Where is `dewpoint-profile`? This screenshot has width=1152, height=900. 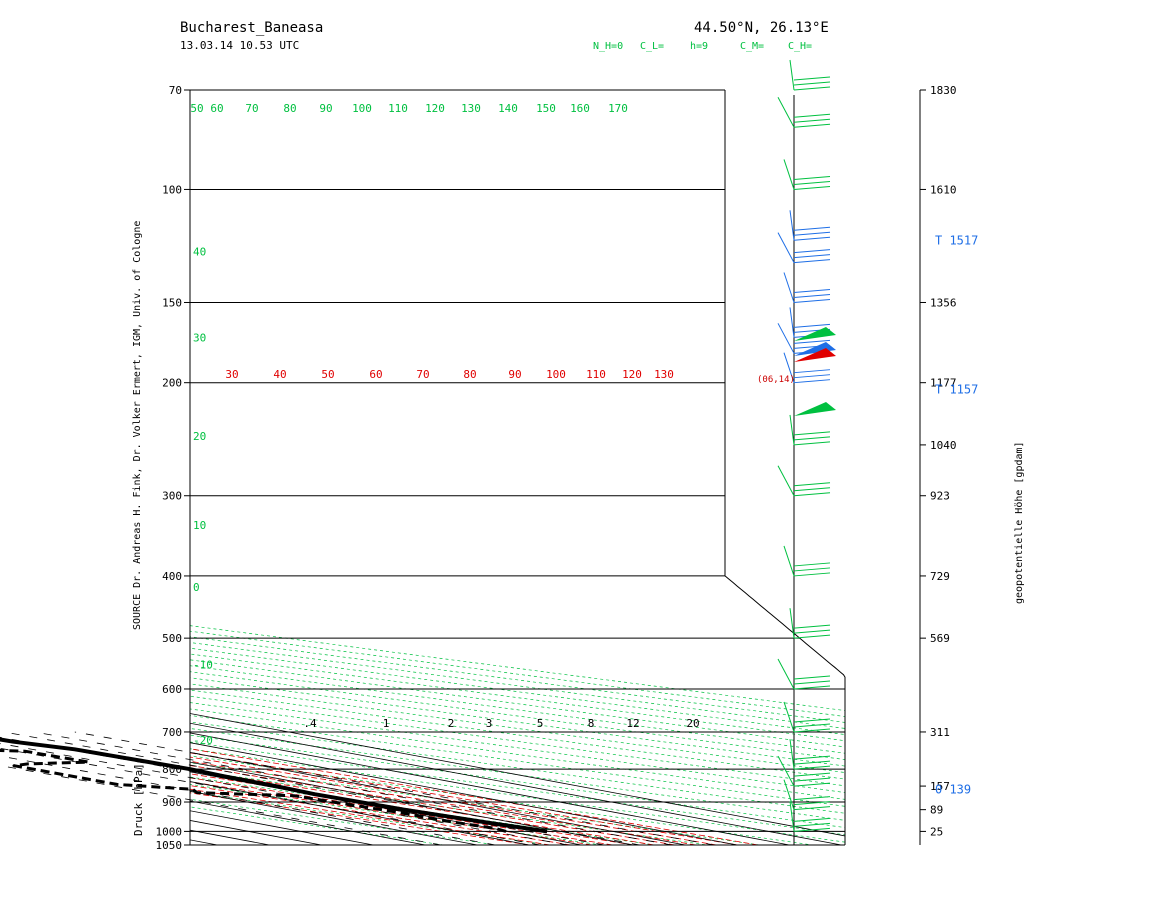
dewpoint-profile is located at coordinates (253, 790).